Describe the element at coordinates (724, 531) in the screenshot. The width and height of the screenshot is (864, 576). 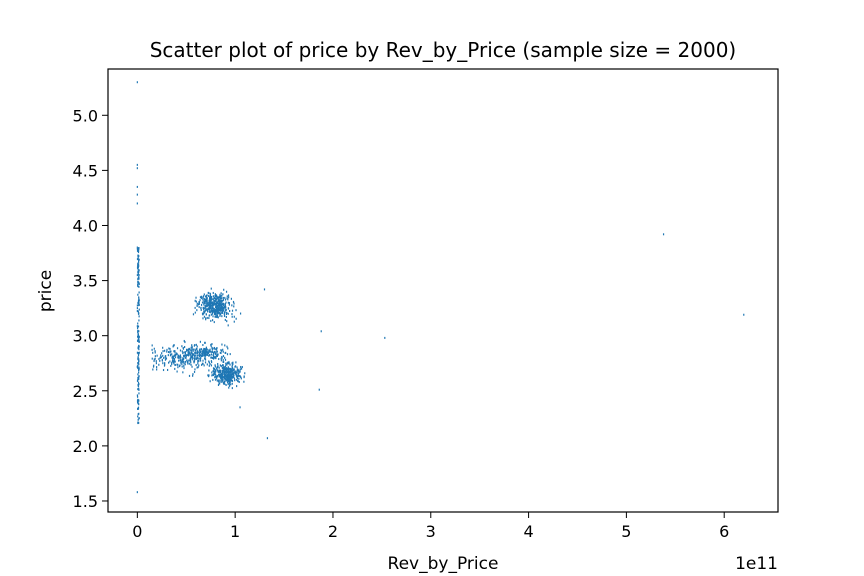
I see `x-tick-label: 6` at that location.